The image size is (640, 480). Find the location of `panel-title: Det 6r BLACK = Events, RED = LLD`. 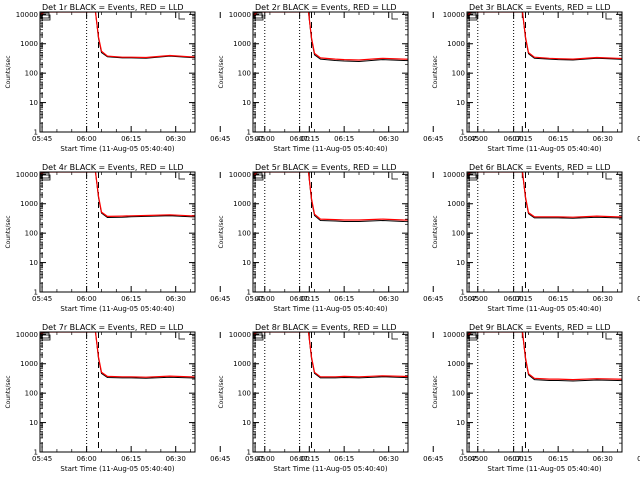

panel-title: Det 6r BLACK = Events, RED = LLD is located at coordinates (540, 167).